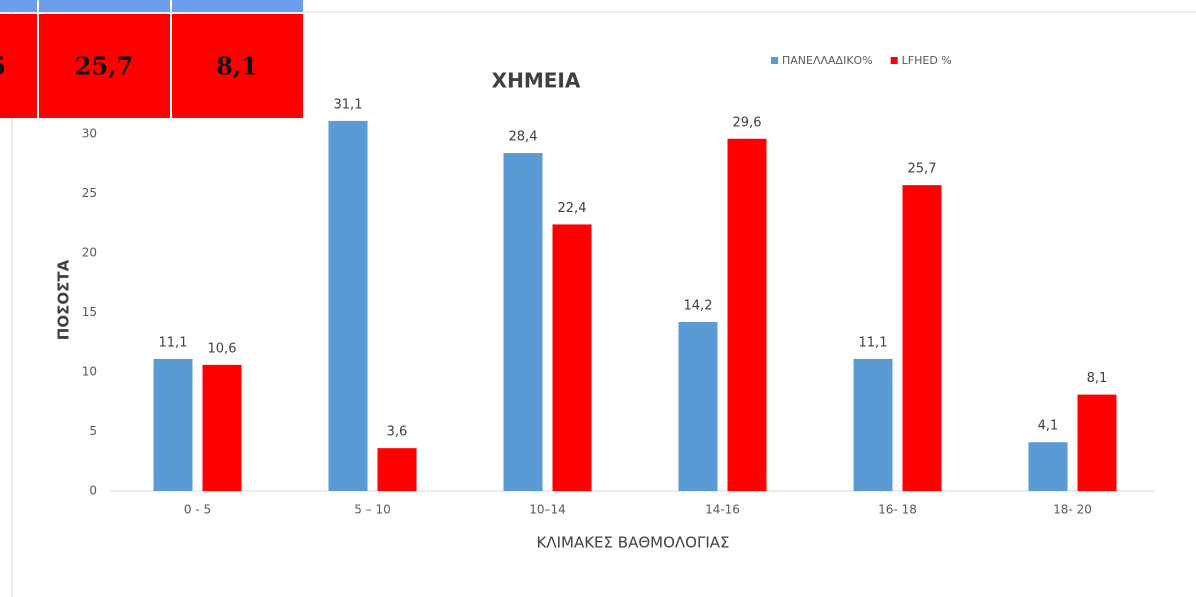 The height and width of the screenshot is (597, 1196). What do you see at coordinates (89, 193) in the screenshot?
I see `y-tick-label: 25` at bounding box center [89, 193].